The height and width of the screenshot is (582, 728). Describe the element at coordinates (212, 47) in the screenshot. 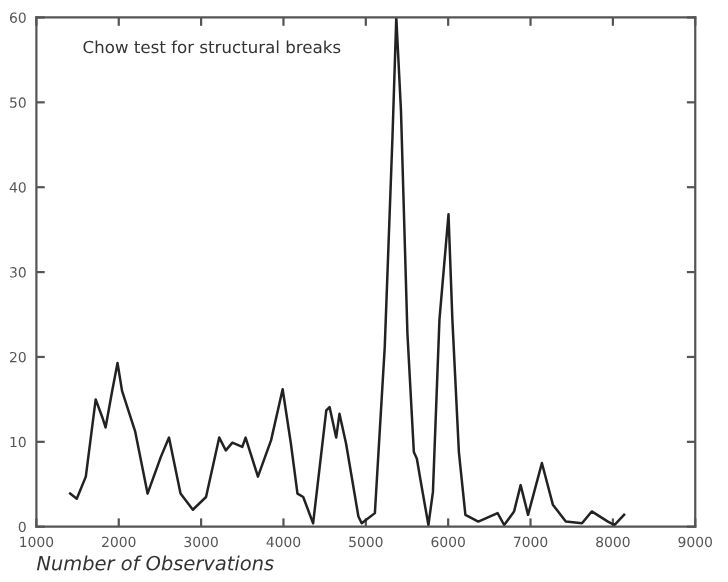

I see `annotation: Chow test for structural breaks` at that location.